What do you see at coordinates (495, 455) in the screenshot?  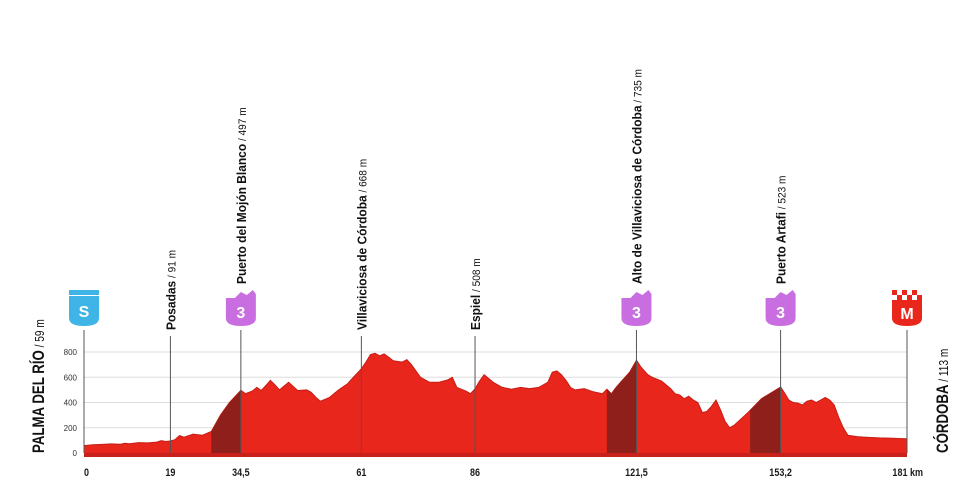 I see `profile-base` at bounding box center [495, 455].